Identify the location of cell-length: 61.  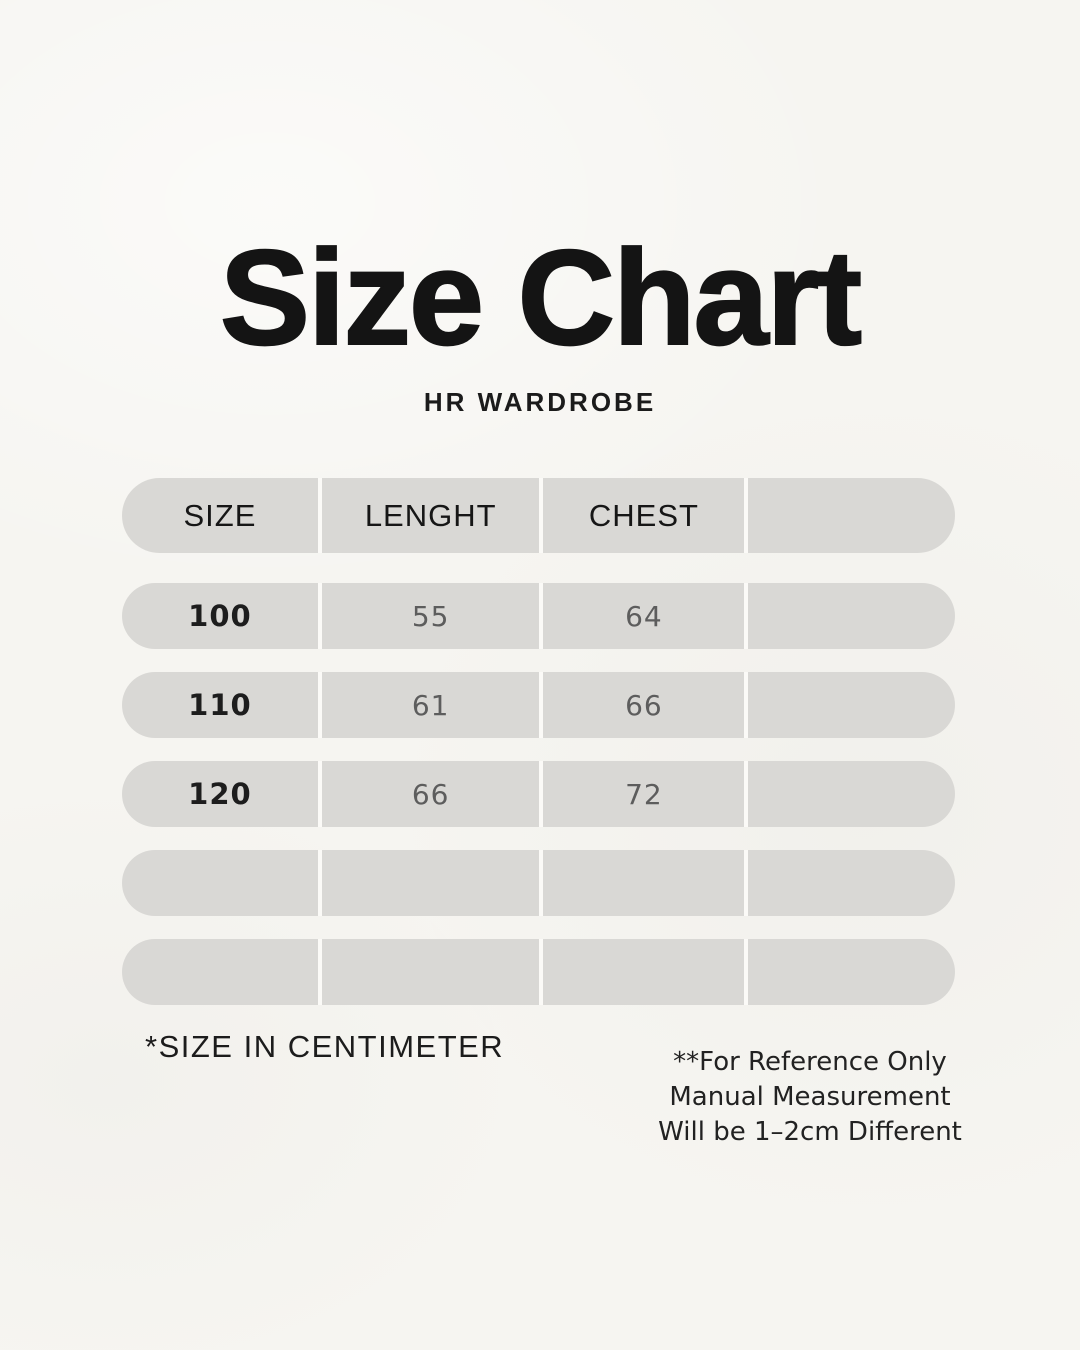
(433, 705).